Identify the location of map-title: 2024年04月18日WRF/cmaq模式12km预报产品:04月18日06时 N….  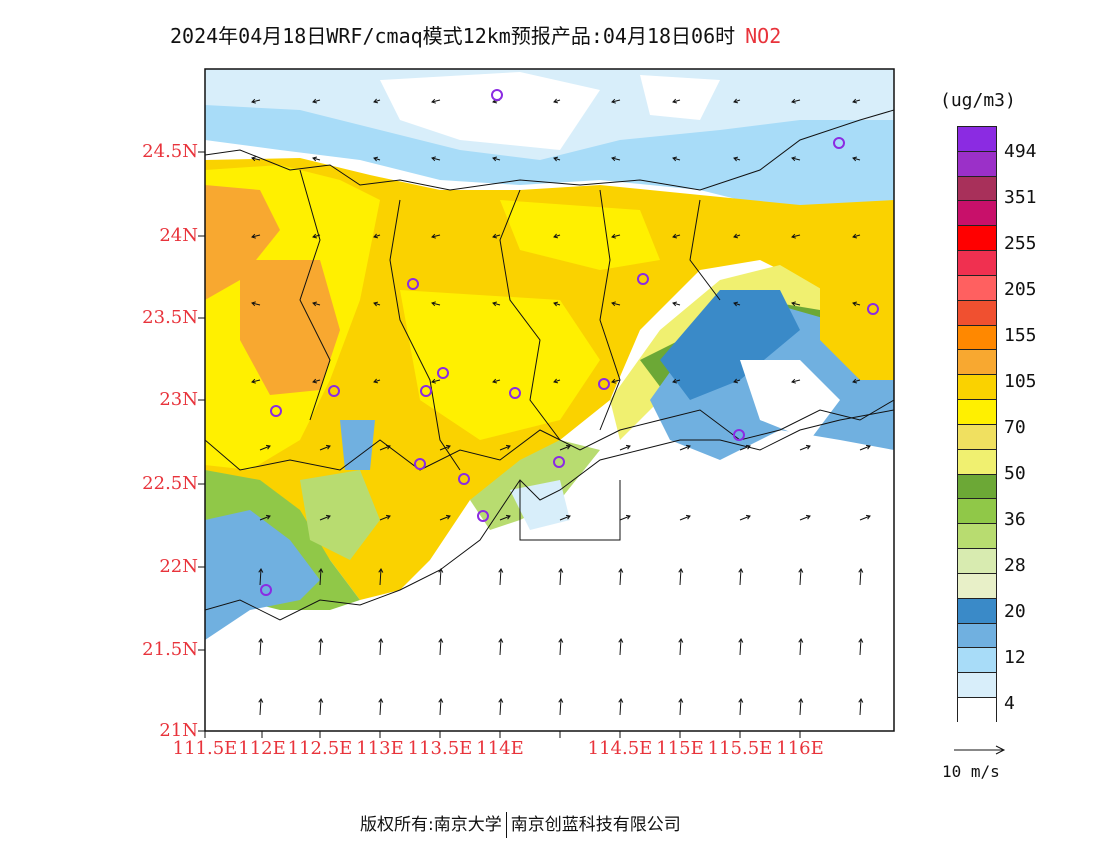
(550, 35).